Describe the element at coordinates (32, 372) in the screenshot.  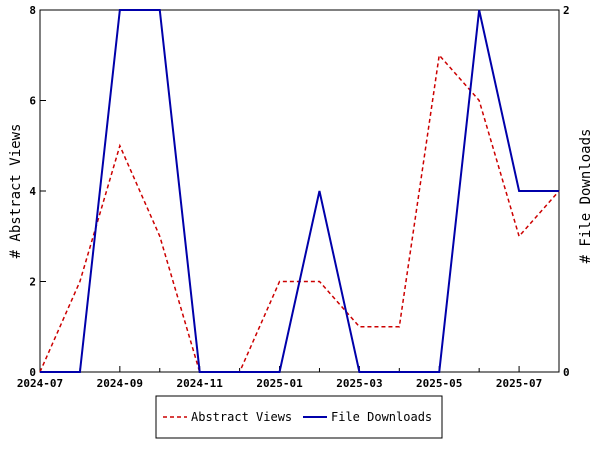
I see `left-y-tick-label: 0` at that location.